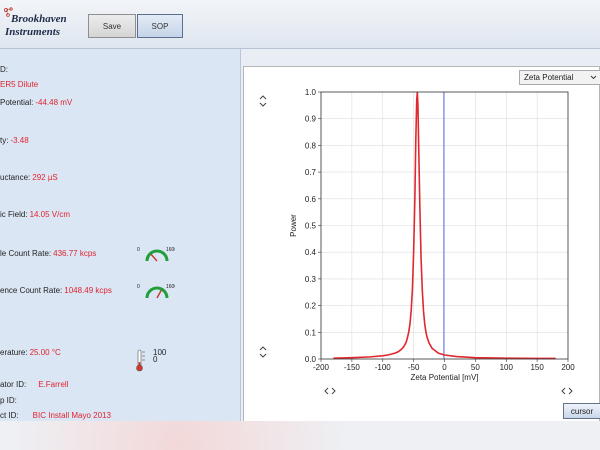 This screenshot has width=600, height=450. What do you see at coordinates (352, 367) in the screenshot?
I see `x-tick-label: -150` at bounding box center [352, 367].